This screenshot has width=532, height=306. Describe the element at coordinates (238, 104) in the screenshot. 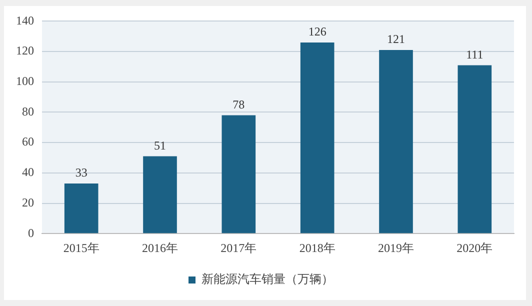

I see `data-label: 78` at that location.